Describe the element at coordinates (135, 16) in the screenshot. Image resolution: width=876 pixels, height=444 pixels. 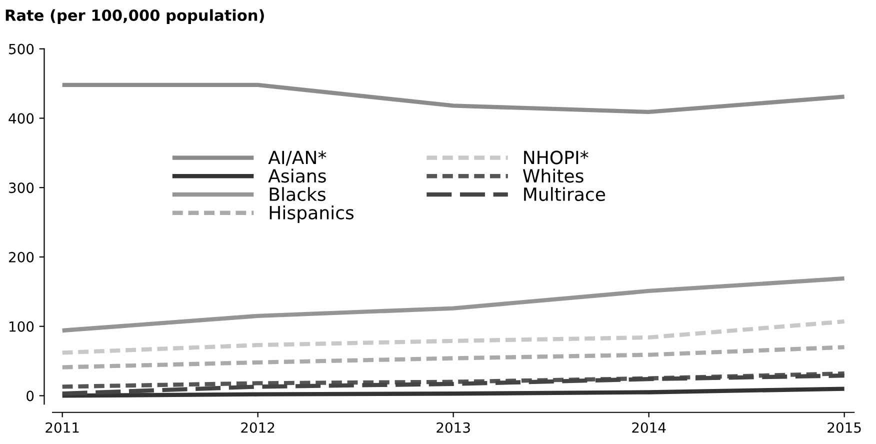
I see `y-axis-title: Rate (per 100,000 population)` at that location.